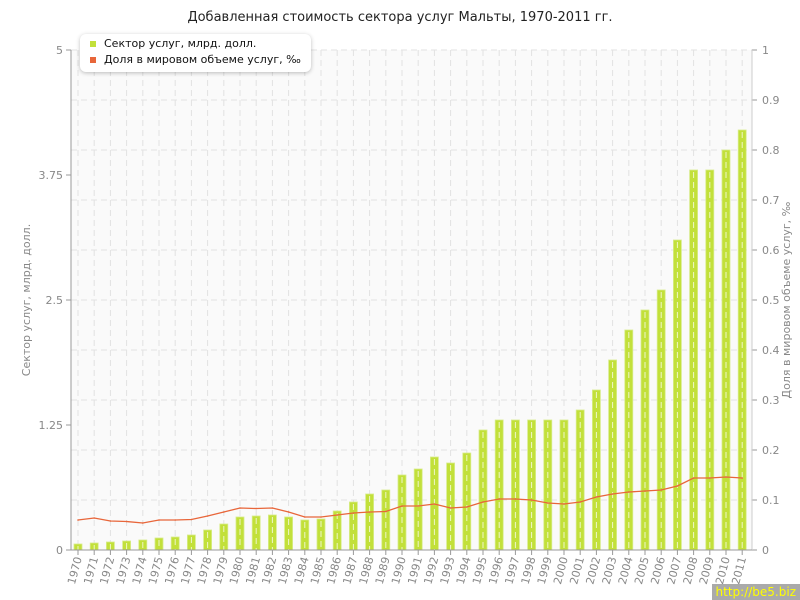  I want to click on legend-item-share: Доля в мировом объеме услуг, ‰, so click(195, 60).